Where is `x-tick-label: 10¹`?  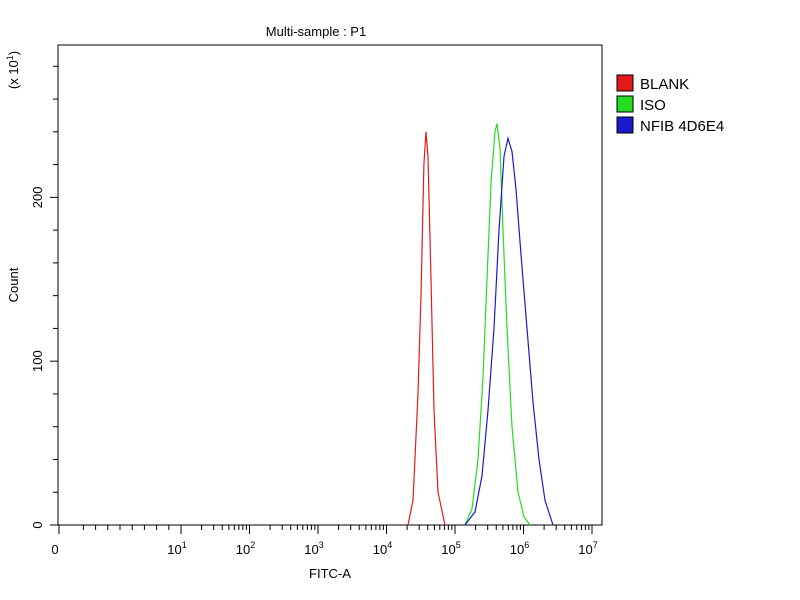
x-tick-label: 10¹ is located at coordinates (176, 548).